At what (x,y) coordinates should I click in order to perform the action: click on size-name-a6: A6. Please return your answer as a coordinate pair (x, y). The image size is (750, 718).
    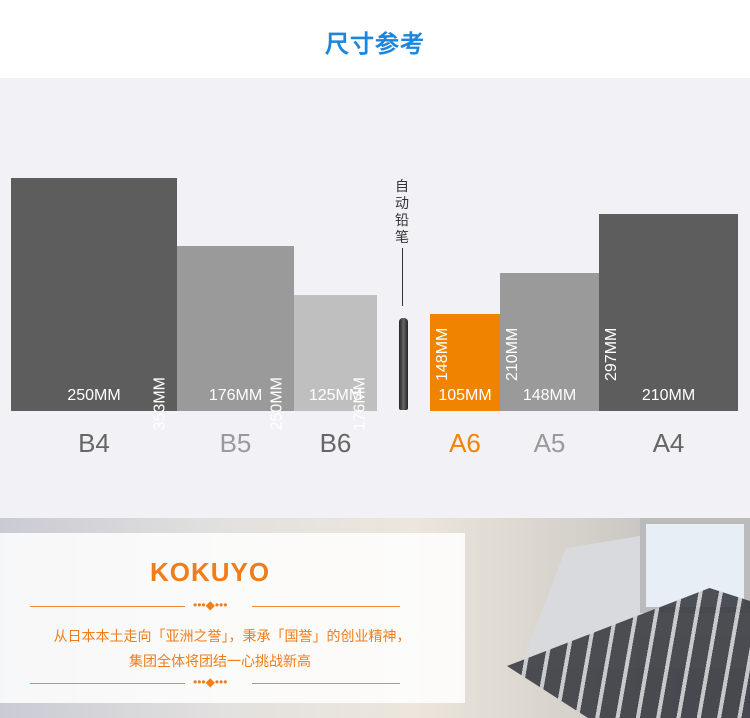
    Looking at the image, I should click on (465, 443).